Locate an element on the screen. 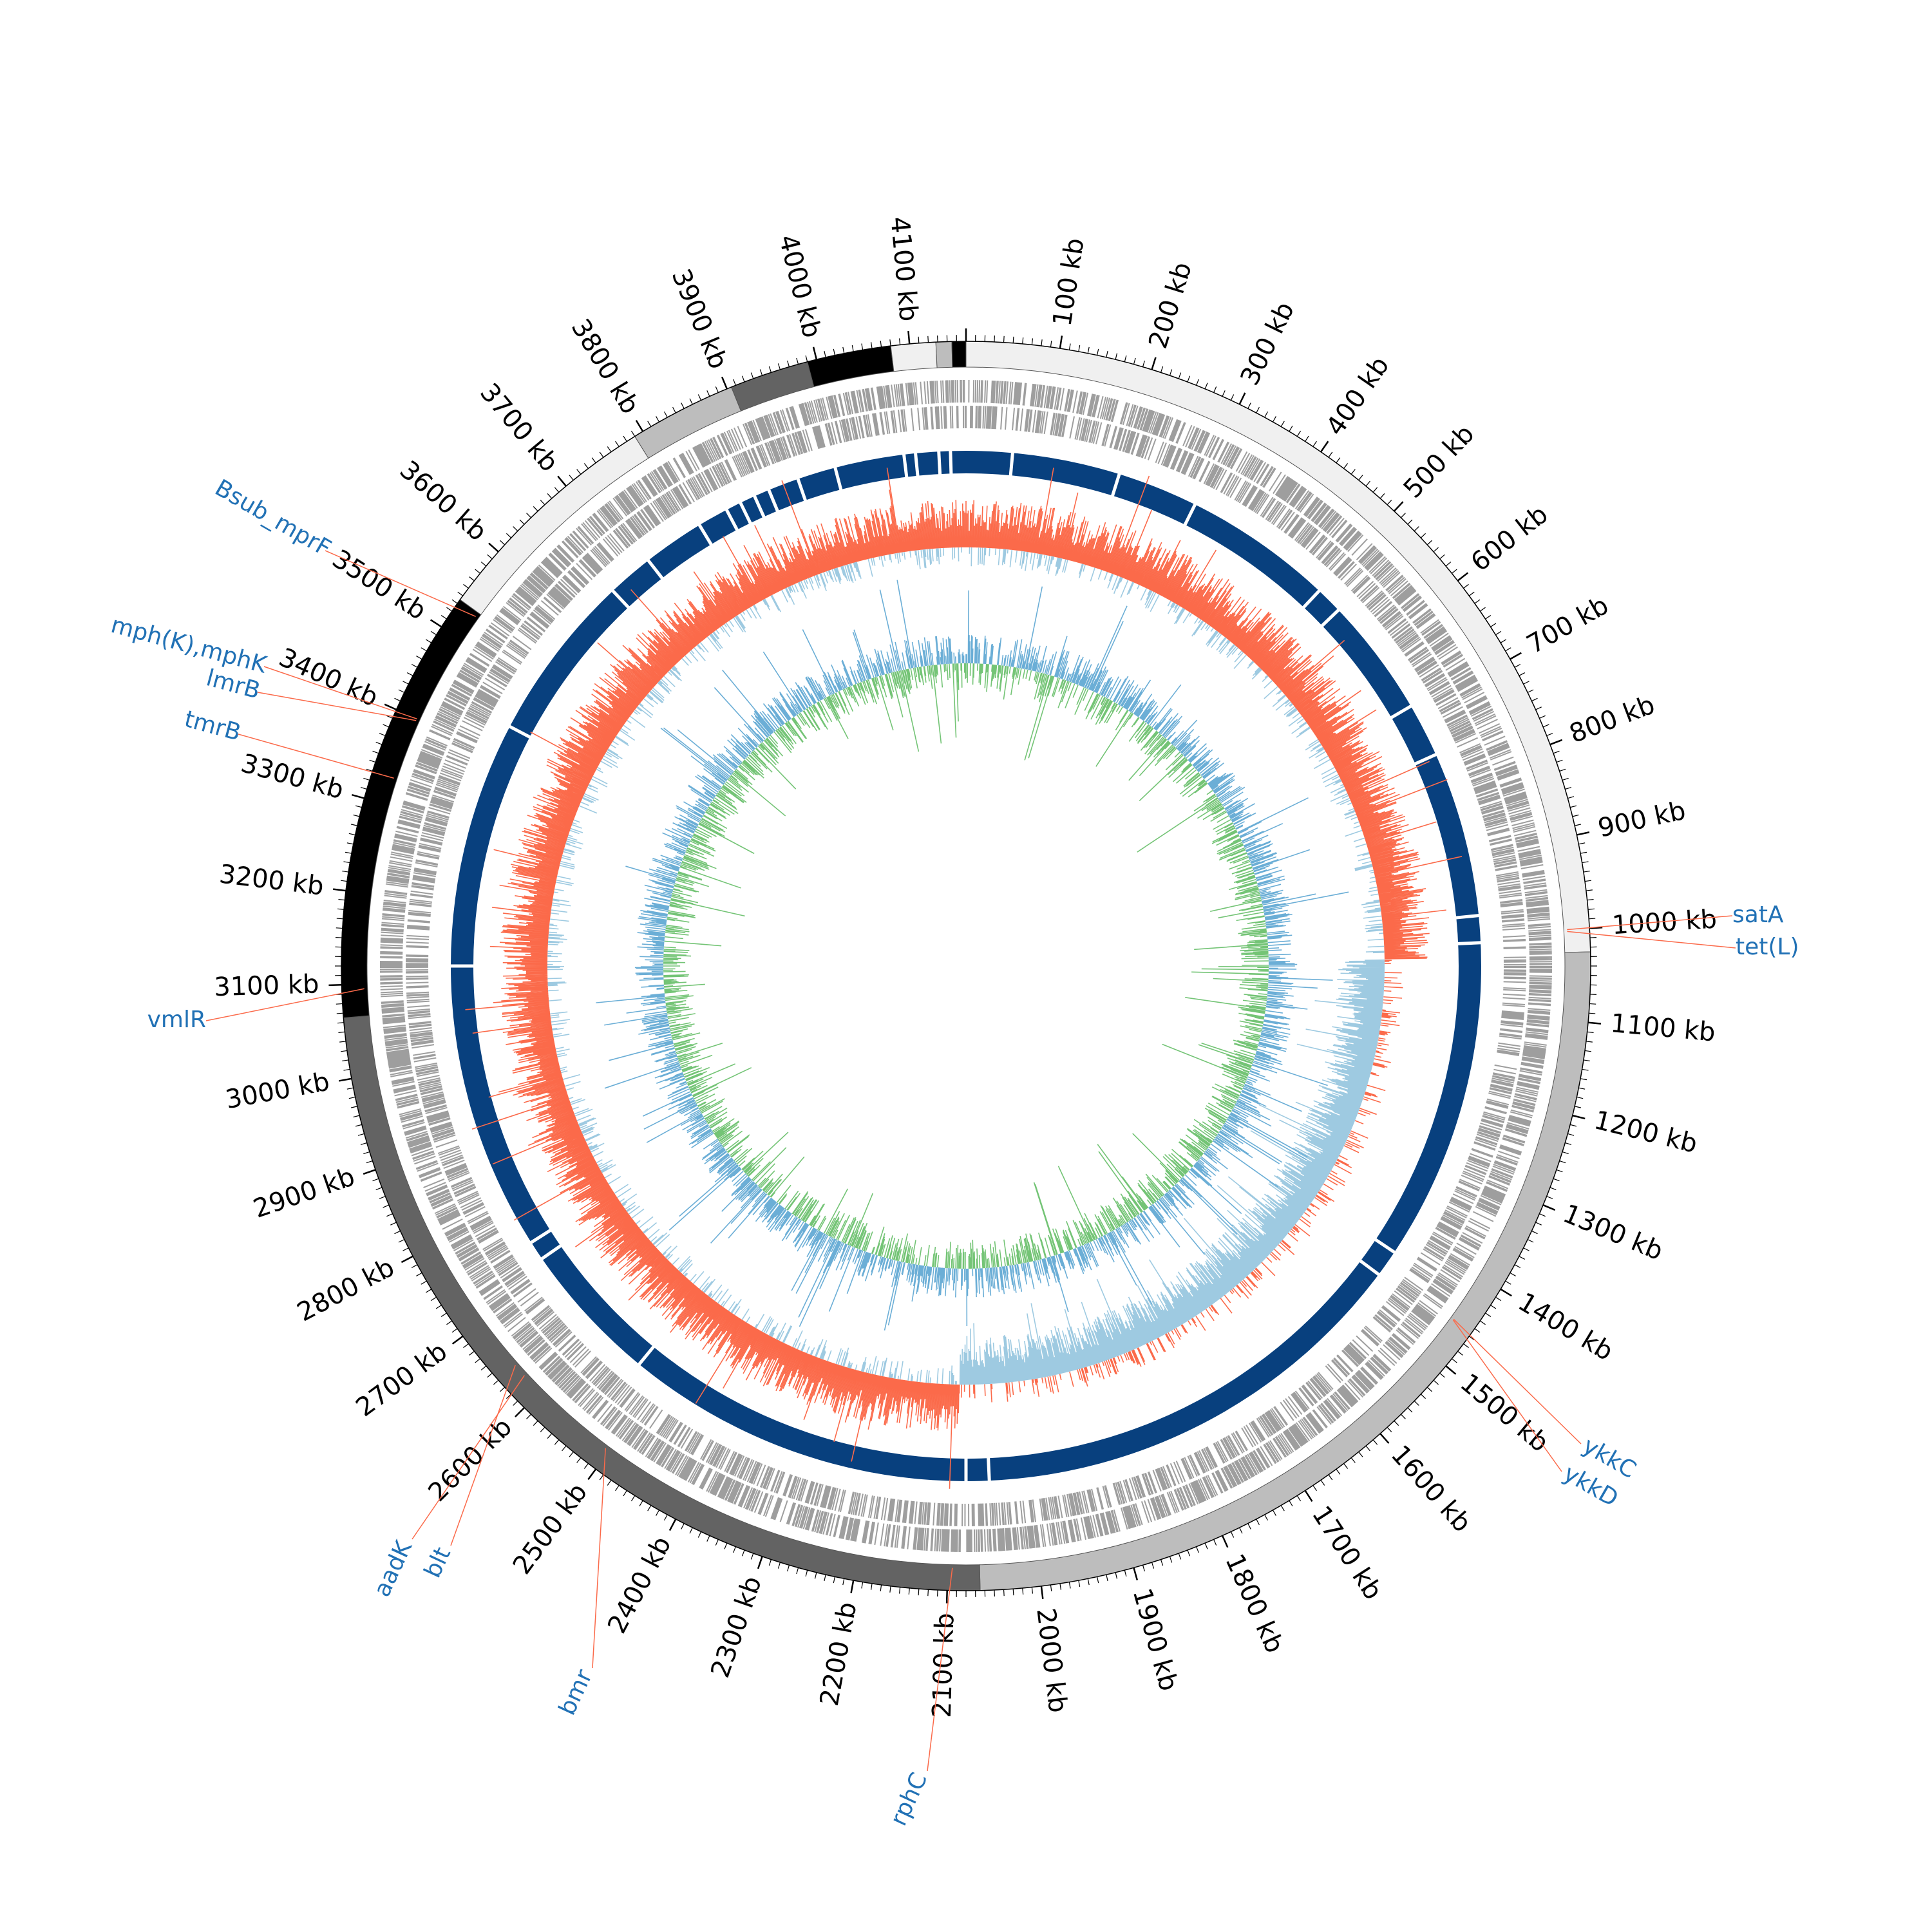 The height and width of the screenshot is (1932, 1932). tick-label: 3500 kb is located at coordinates (379, 585).